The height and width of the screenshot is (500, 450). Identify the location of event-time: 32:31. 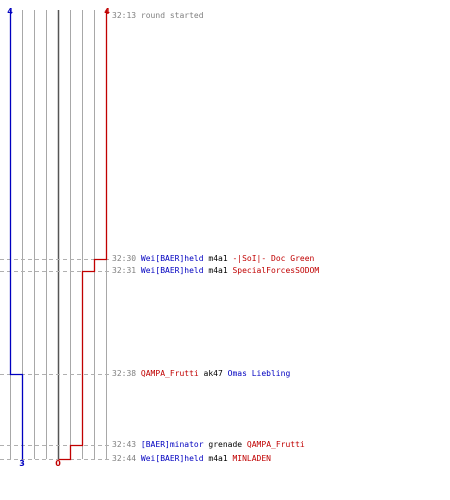
(124, 270).